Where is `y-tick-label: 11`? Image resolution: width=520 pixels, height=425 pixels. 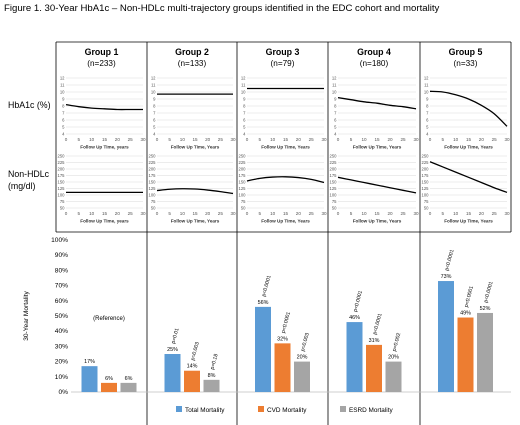
y-tick-label: 11 is located at coordinates (62, 85).